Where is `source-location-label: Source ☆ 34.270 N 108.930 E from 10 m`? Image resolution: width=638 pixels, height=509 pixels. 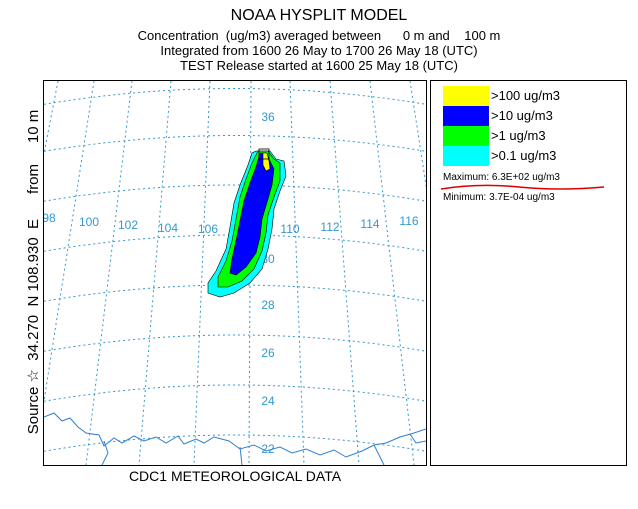 source-location-label: Source ☆ 34.270 N 108.930 E from 10 m is located at coordinates (33, 272).